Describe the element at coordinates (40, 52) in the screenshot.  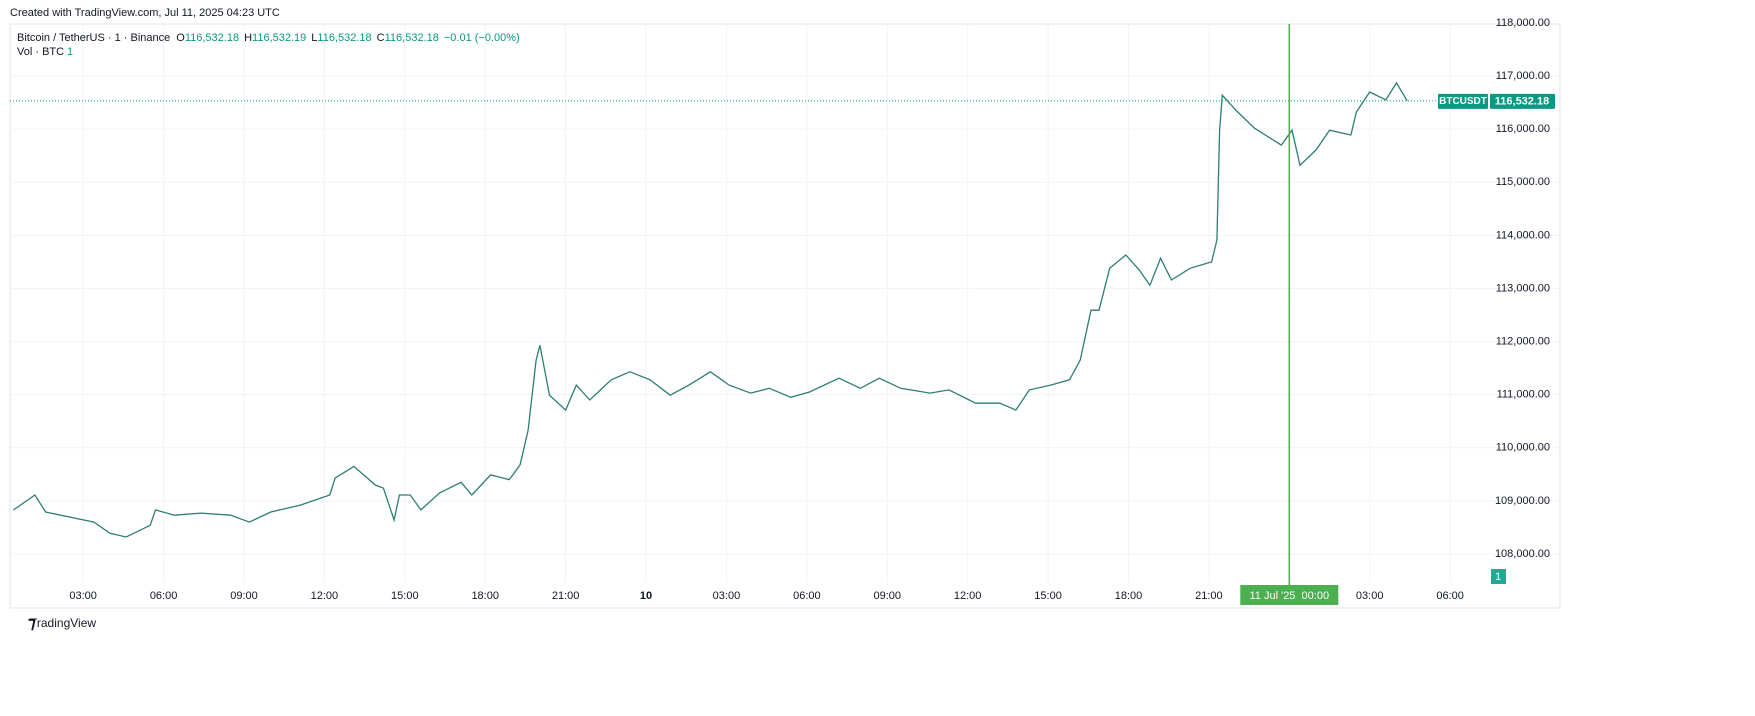
I see `volume-name: Vol · BTC` at that location.